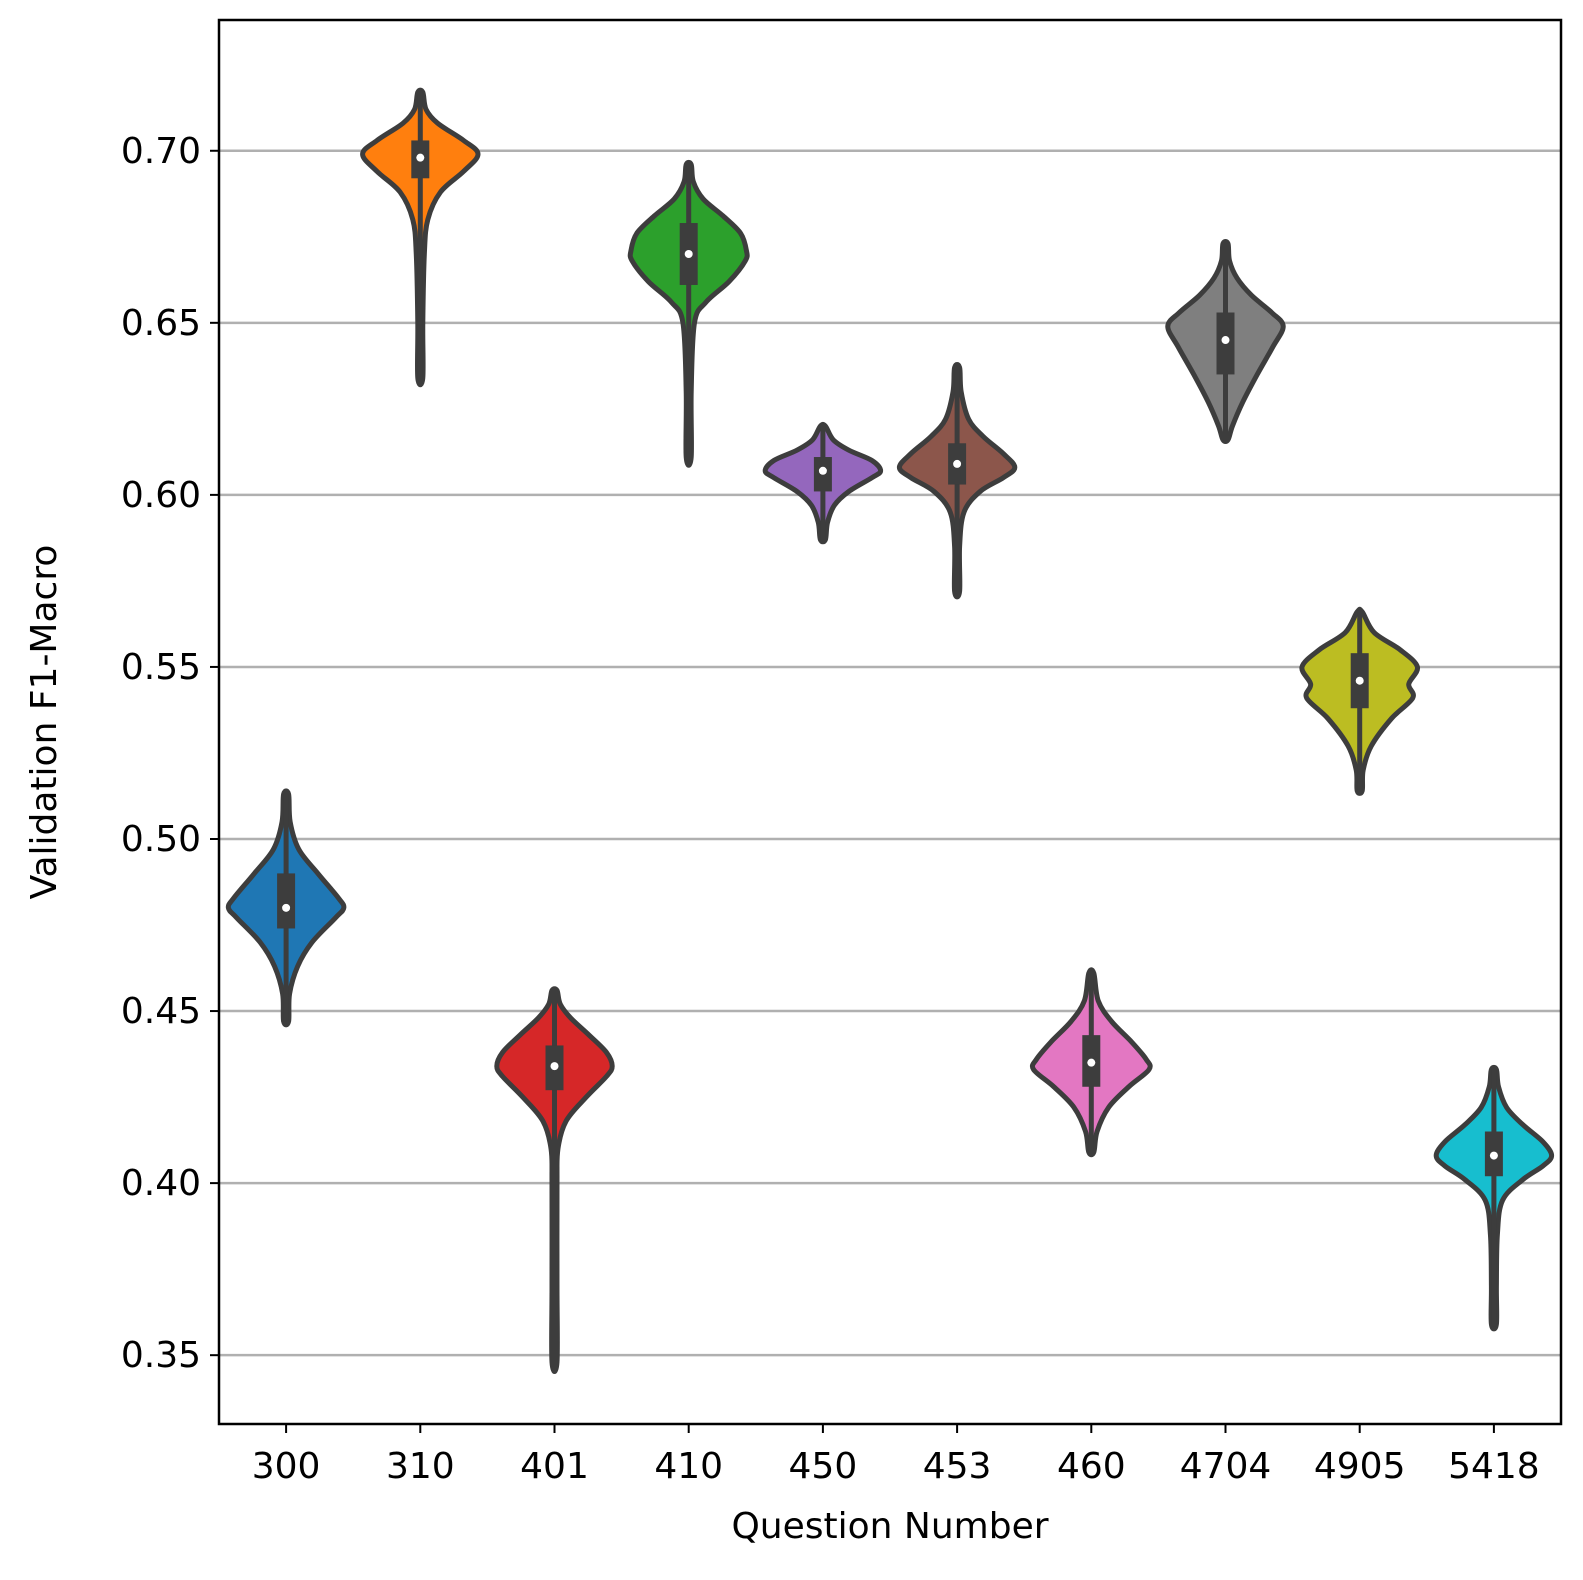 The image size is (1583, 1580). Describe the element at coordinates (1226, 1466) in the screenshot. I see `x-tick-label: 4704` at that location.